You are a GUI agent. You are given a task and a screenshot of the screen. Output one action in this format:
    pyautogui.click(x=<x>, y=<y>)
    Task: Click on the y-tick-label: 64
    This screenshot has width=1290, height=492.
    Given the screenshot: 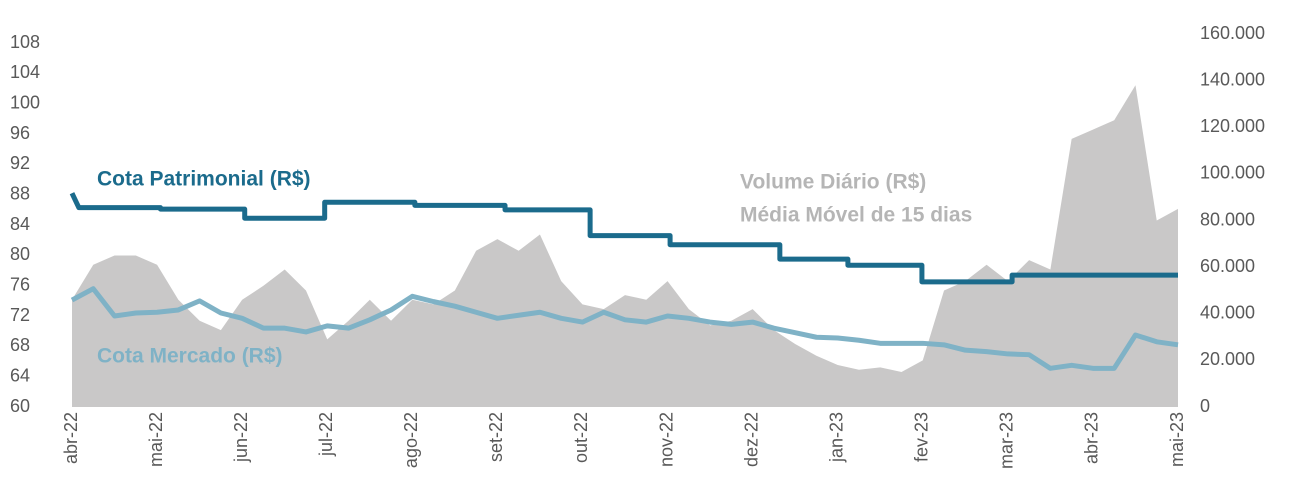 What is the action you would take?
    pyautogui.click(x=20, y=375)
    